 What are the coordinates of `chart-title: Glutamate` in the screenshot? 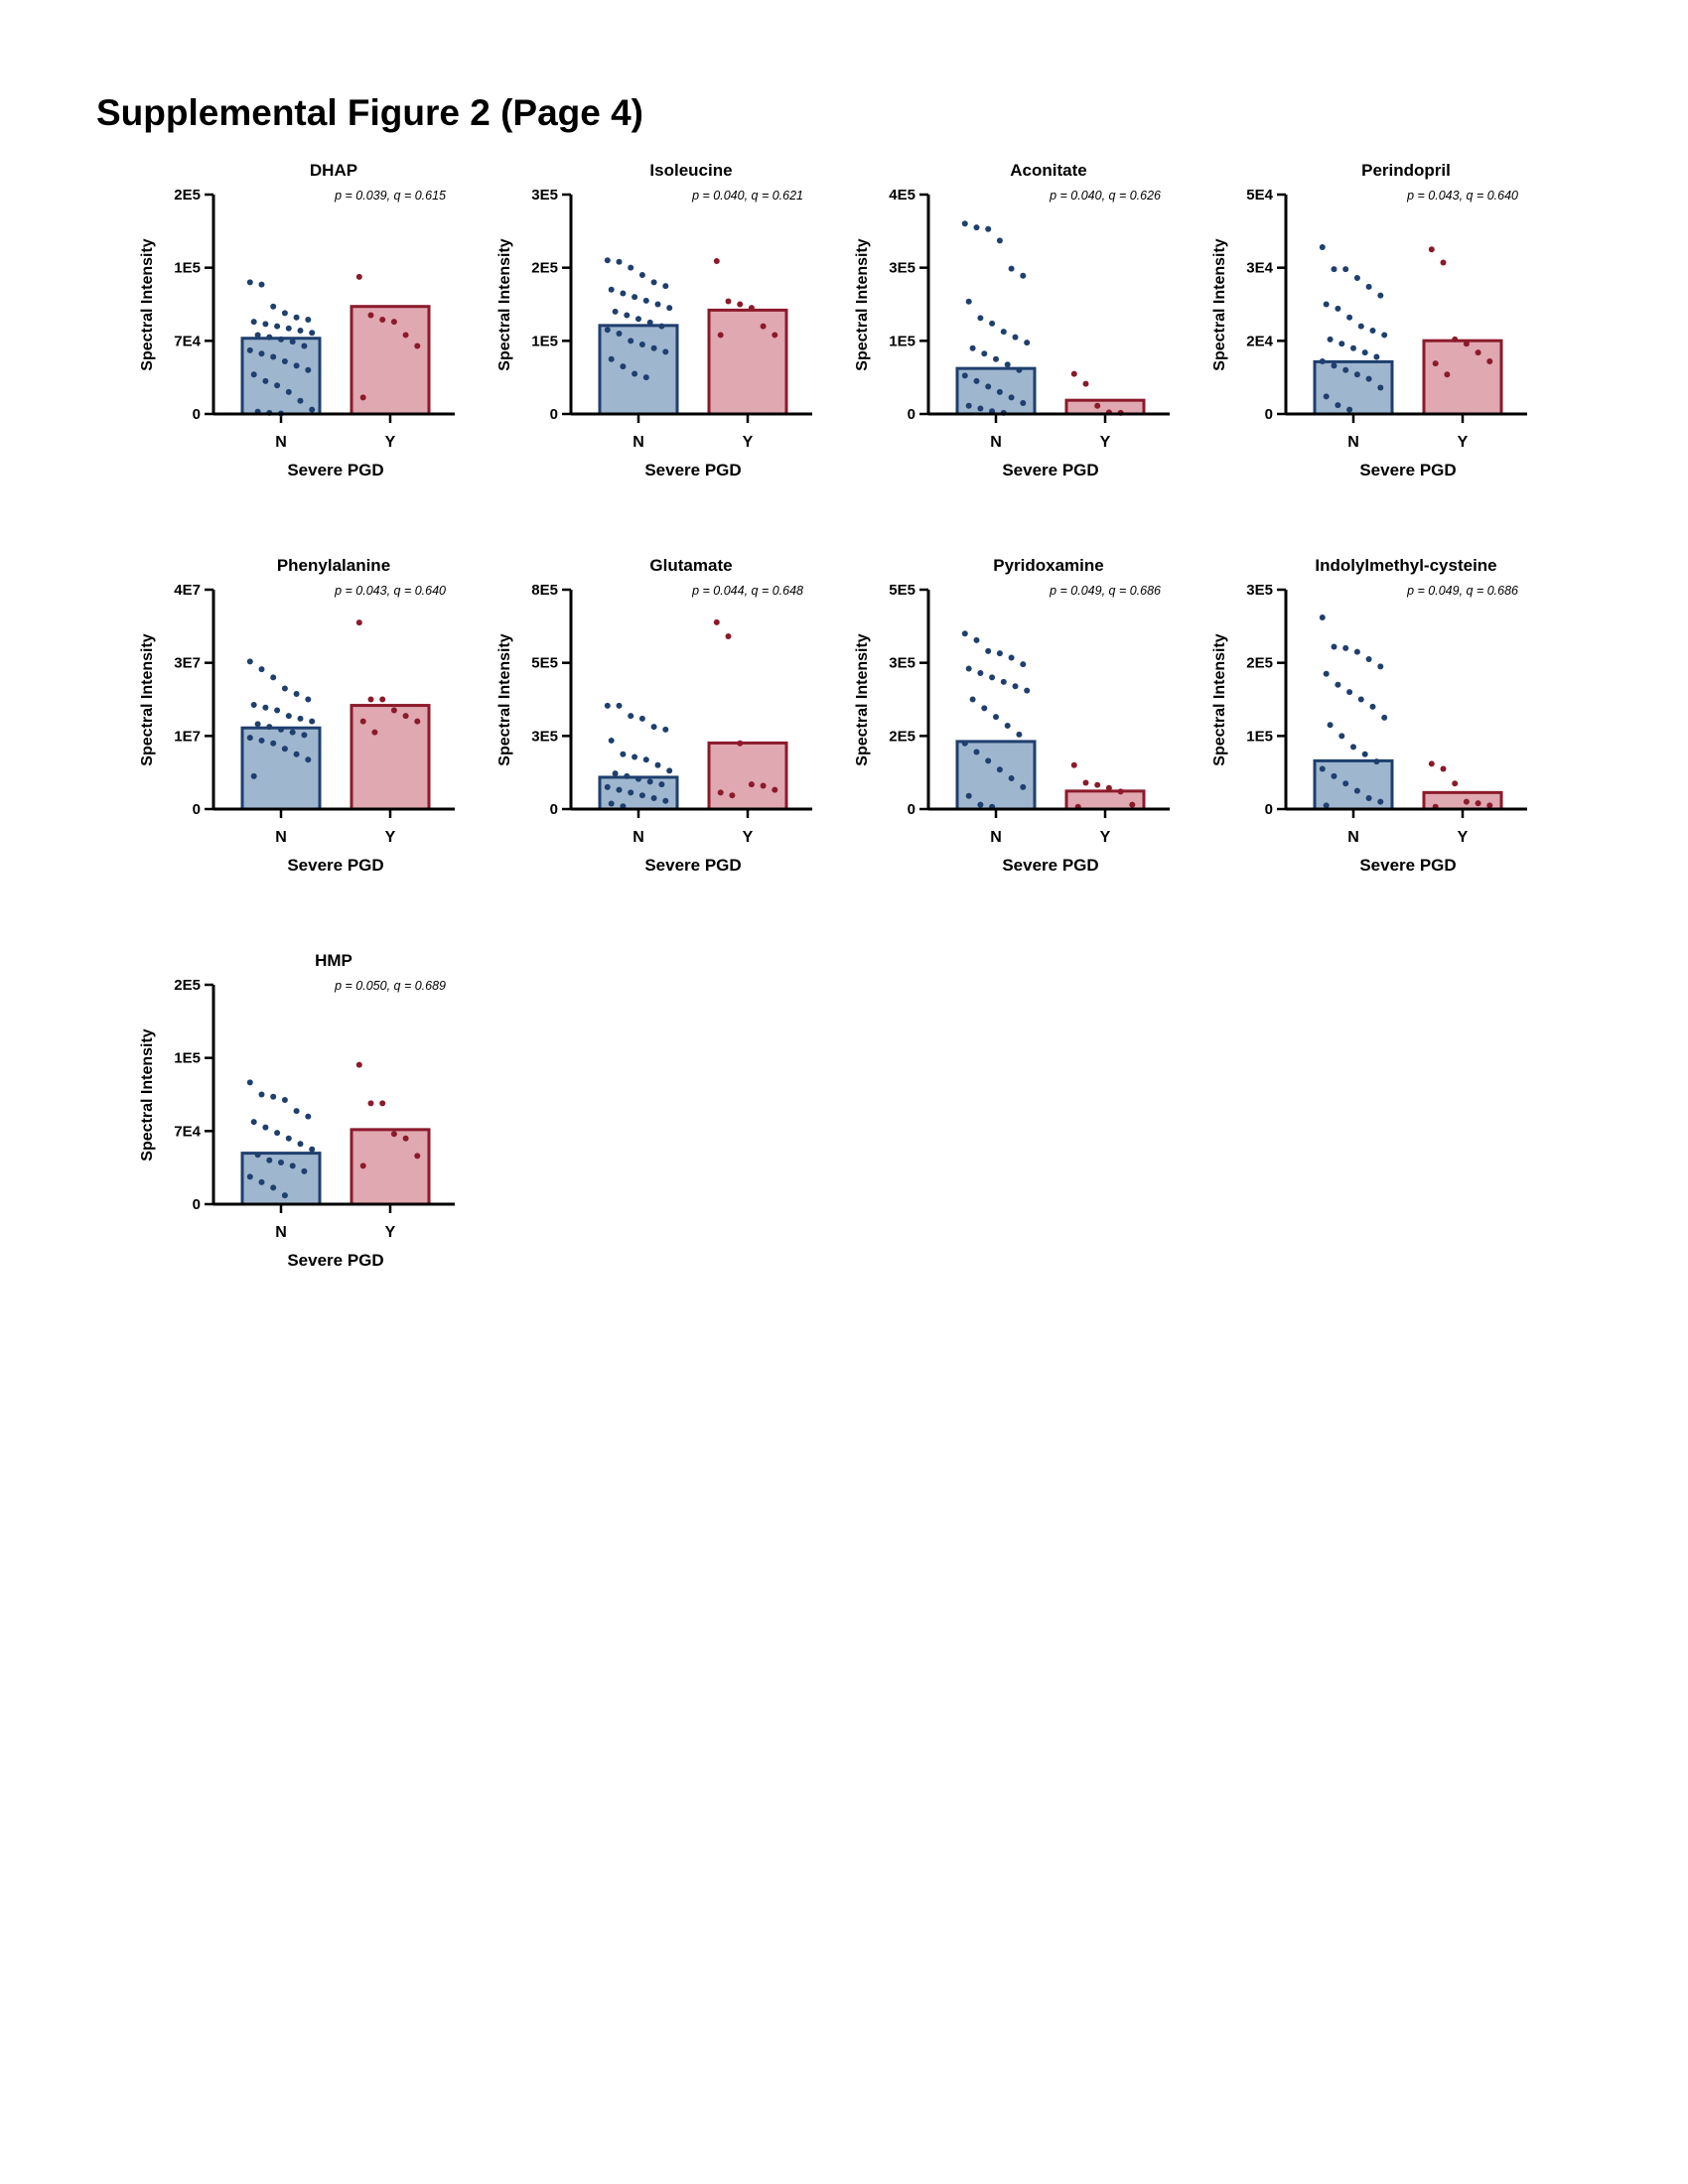 It's located at (690, 565).